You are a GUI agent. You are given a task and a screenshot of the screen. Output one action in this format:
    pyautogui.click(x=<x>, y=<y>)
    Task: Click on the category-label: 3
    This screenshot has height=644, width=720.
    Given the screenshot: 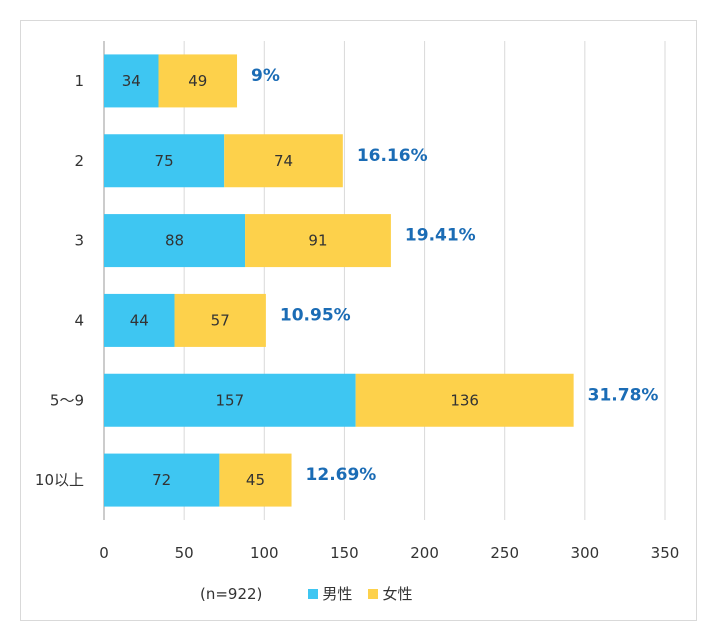 What is the action you would take?
    pyautogui.click(x=79, y=241)
    